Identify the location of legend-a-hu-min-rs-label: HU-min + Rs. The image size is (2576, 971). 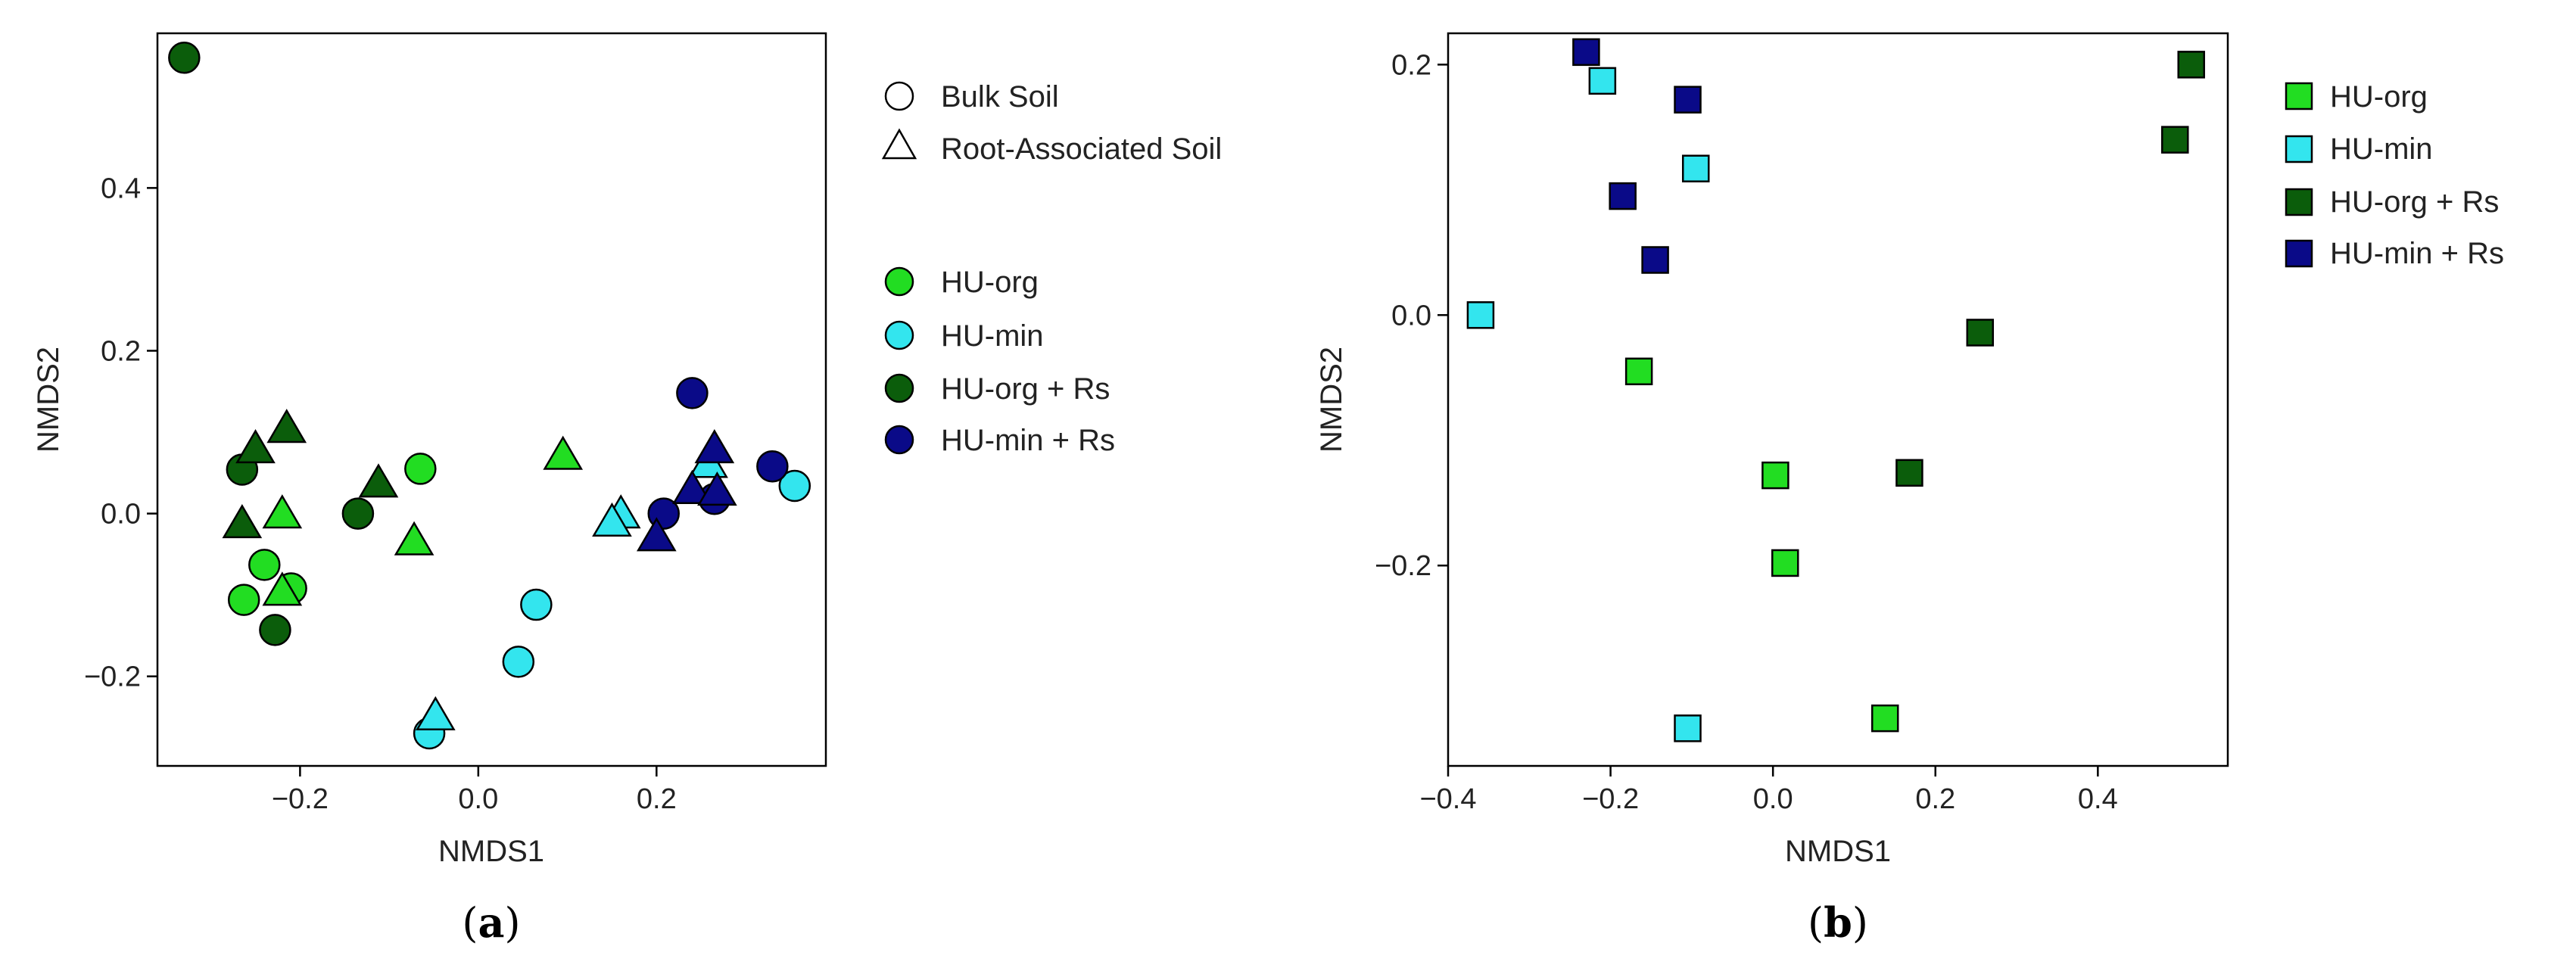
(1028, 440).